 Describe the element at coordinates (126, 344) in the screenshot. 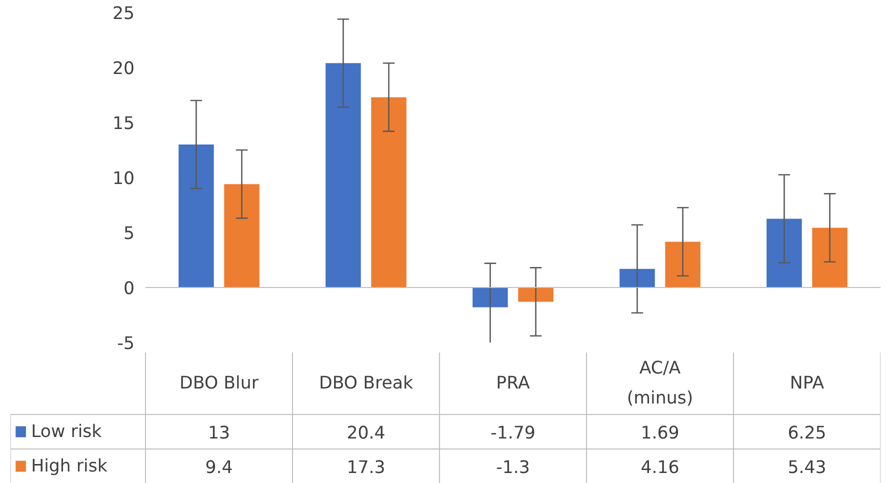

I see `y-tick-label: -5` at that location.